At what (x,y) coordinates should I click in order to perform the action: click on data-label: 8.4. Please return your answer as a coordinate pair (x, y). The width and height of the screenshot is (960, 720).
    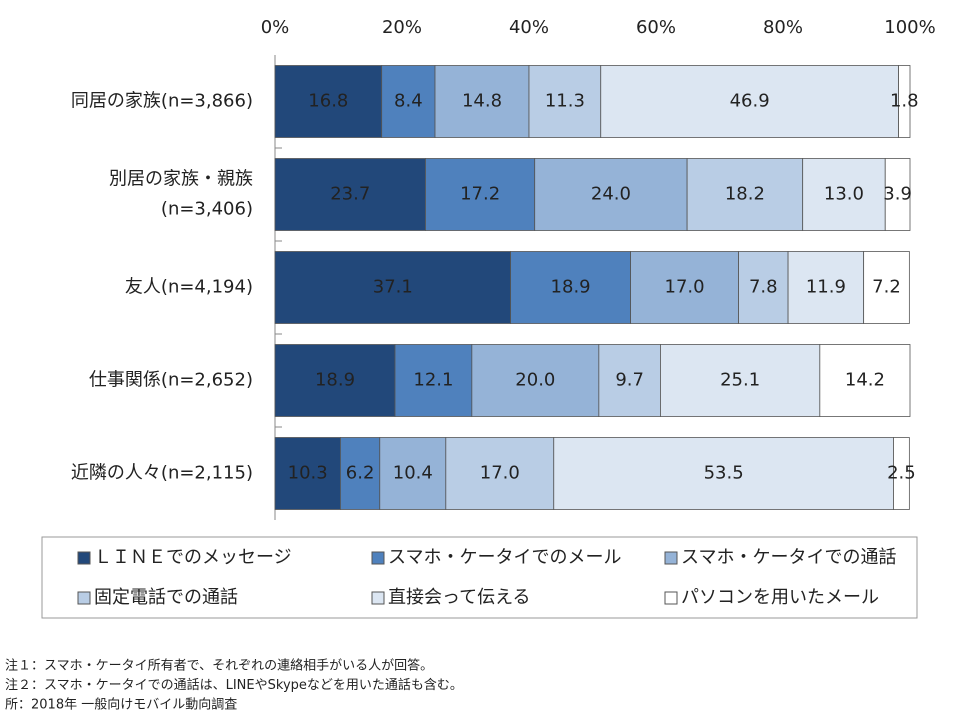
    Looking at the image, I should click on (408, 101).